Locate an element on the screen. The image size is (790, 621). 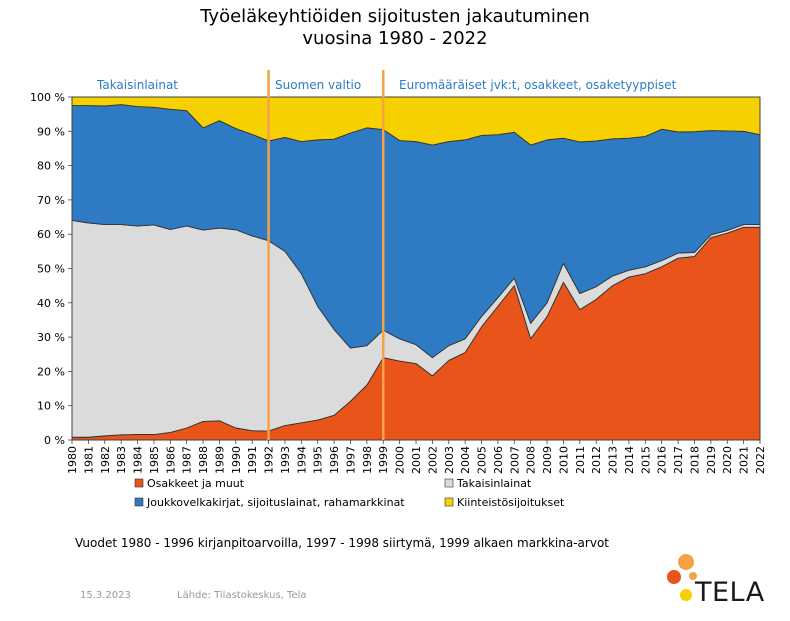
x-tick-label: 1994 is located at coordinates (301, 460).